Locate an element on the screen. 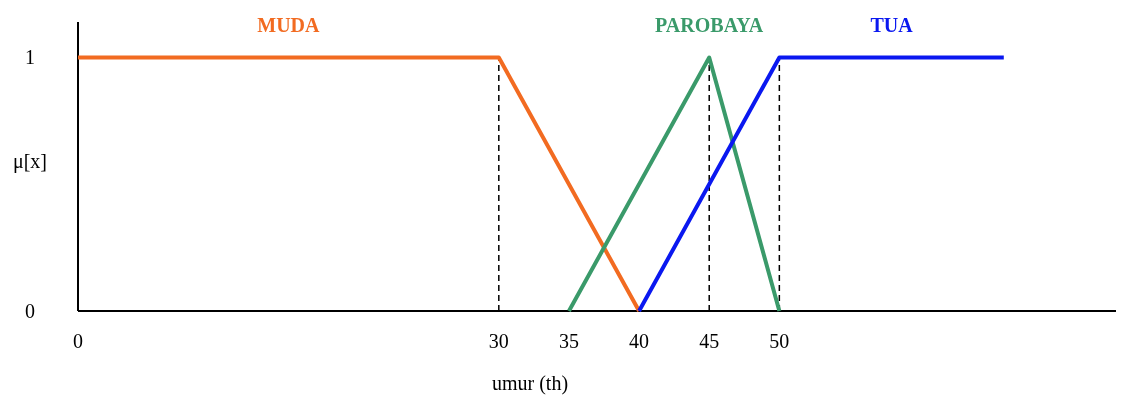 This screenshot has height=403, width=1124. x-tick-label: 40 is located at coordinates (639, 341).